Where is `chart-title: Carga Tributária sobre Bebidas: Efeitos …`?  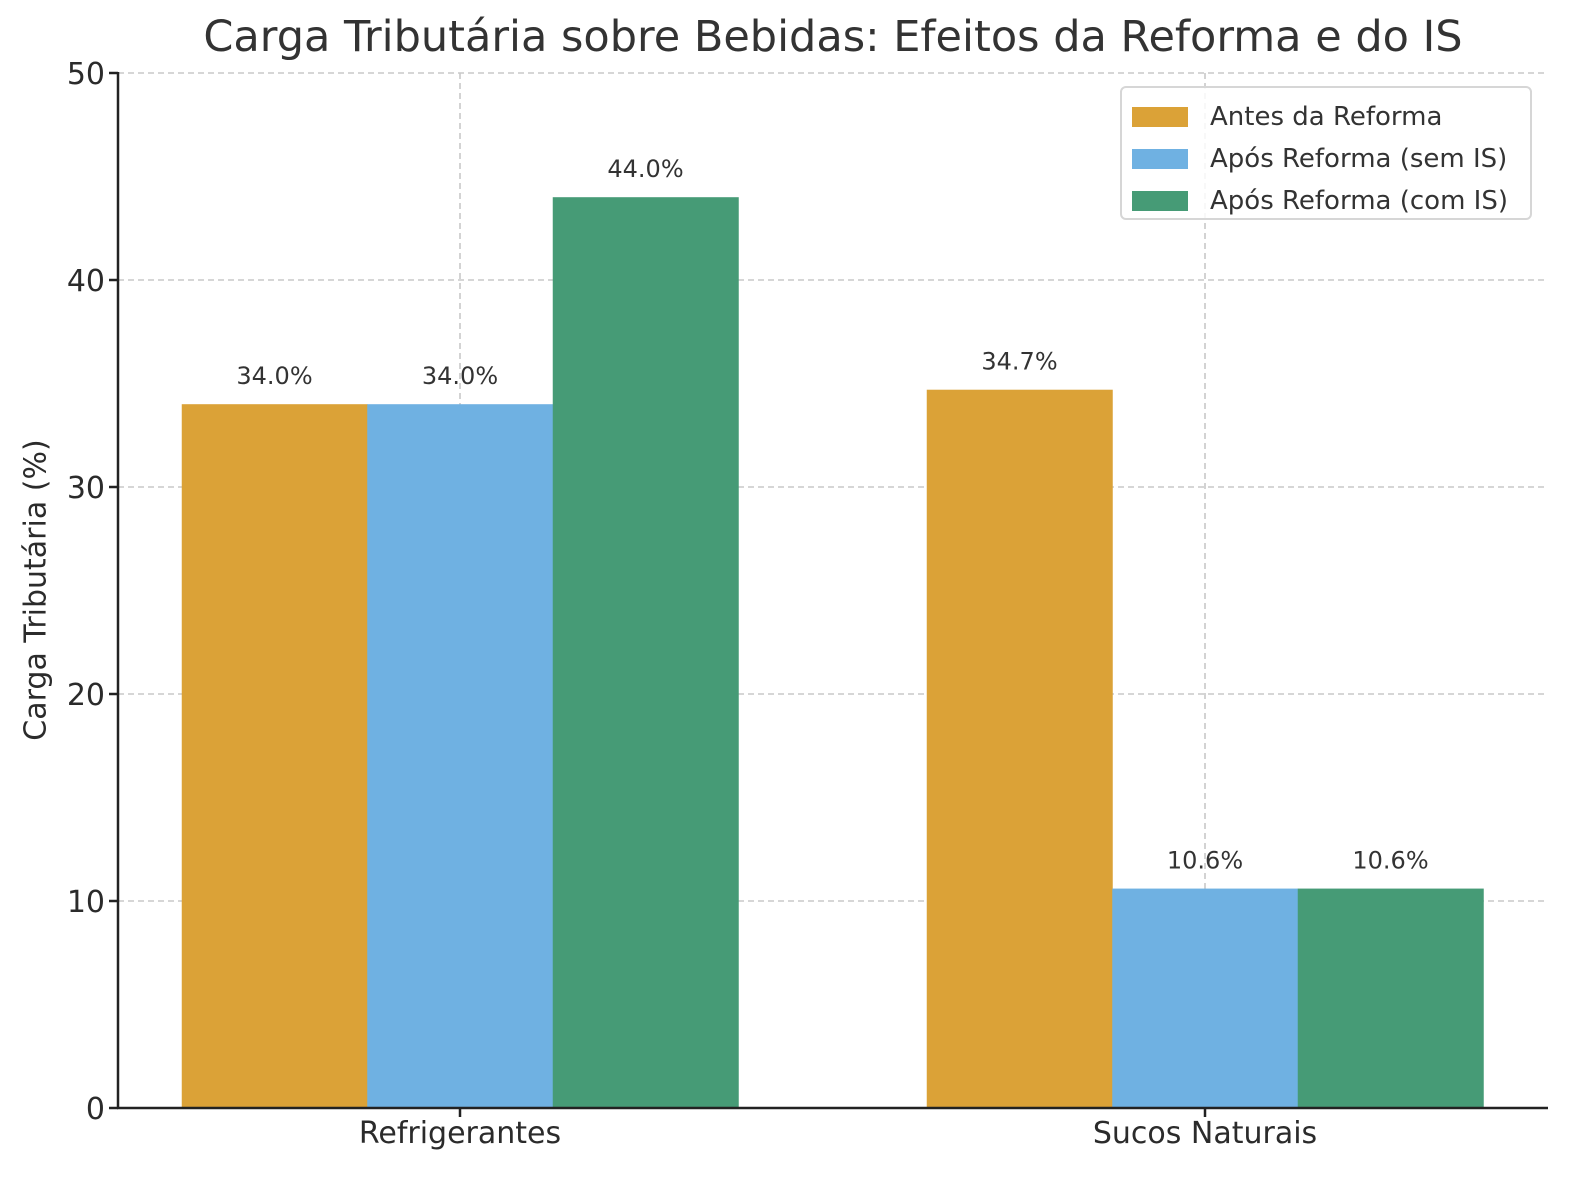 chart-title: Carga Tributária sobre Bebidas: Efeitos … is located at coordinates (833, 37).